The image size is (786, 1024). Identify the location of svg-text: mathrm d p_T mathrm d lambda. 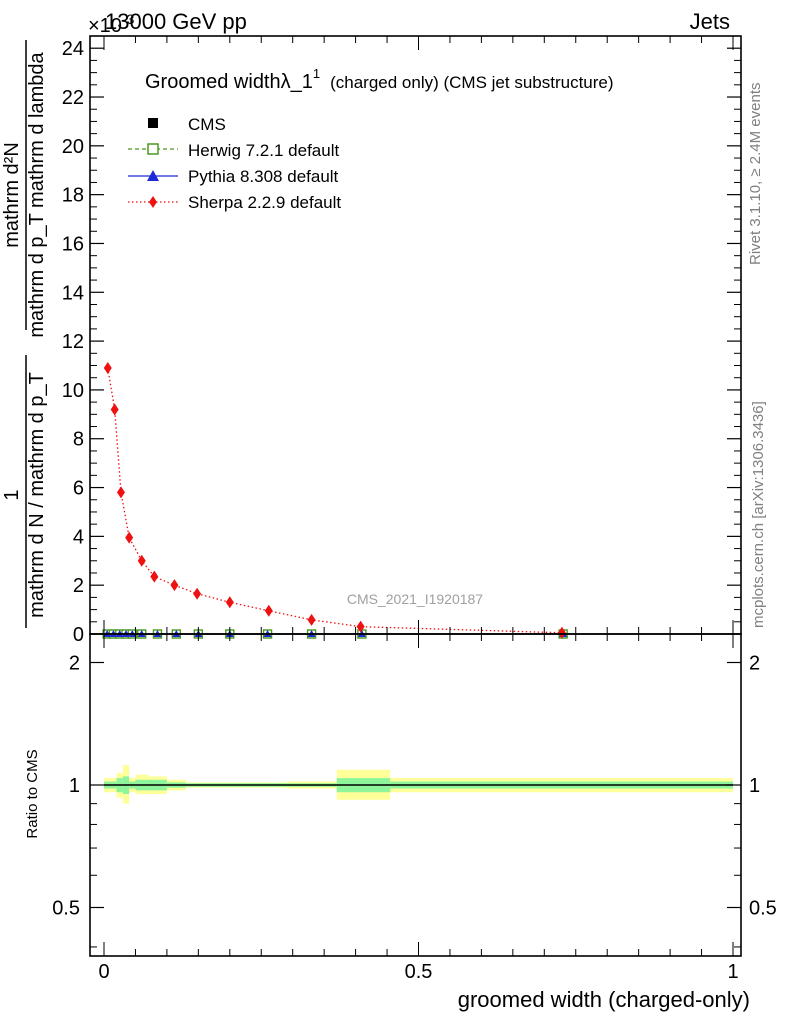
(37, 194).